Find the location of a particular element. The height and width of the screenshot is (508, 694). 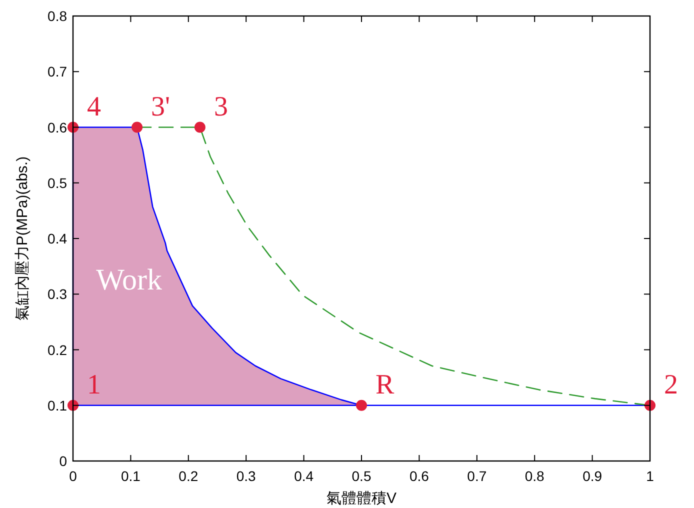

x-tick-label: 0.5 is located at coordinates (362, 476).